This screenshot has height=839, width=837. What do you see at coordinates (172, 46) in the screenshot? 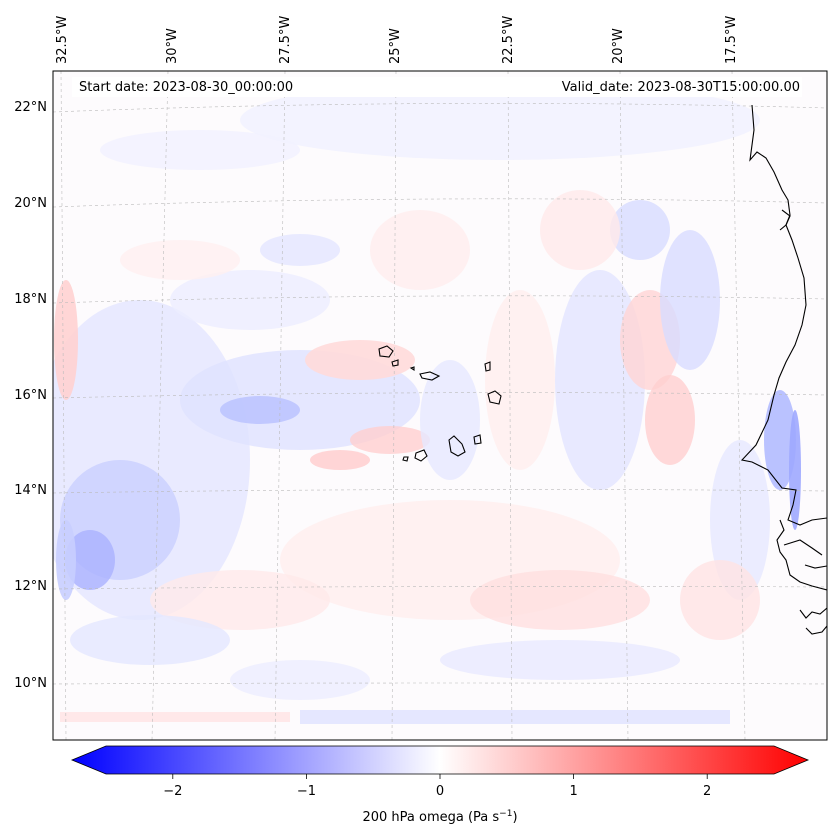
I see `lon-label-30w: 30°W` at bounding box center [172, 46].